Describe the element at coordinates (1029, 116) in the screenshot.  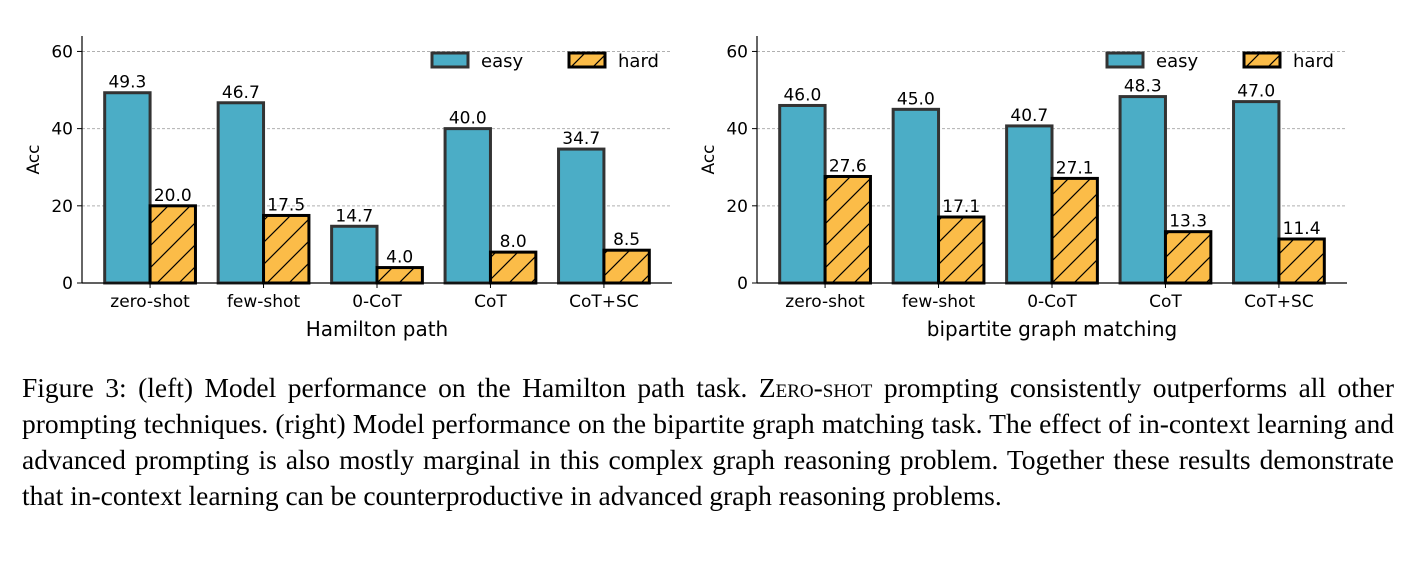
I see `data-label-easy: 40.7` at that location.